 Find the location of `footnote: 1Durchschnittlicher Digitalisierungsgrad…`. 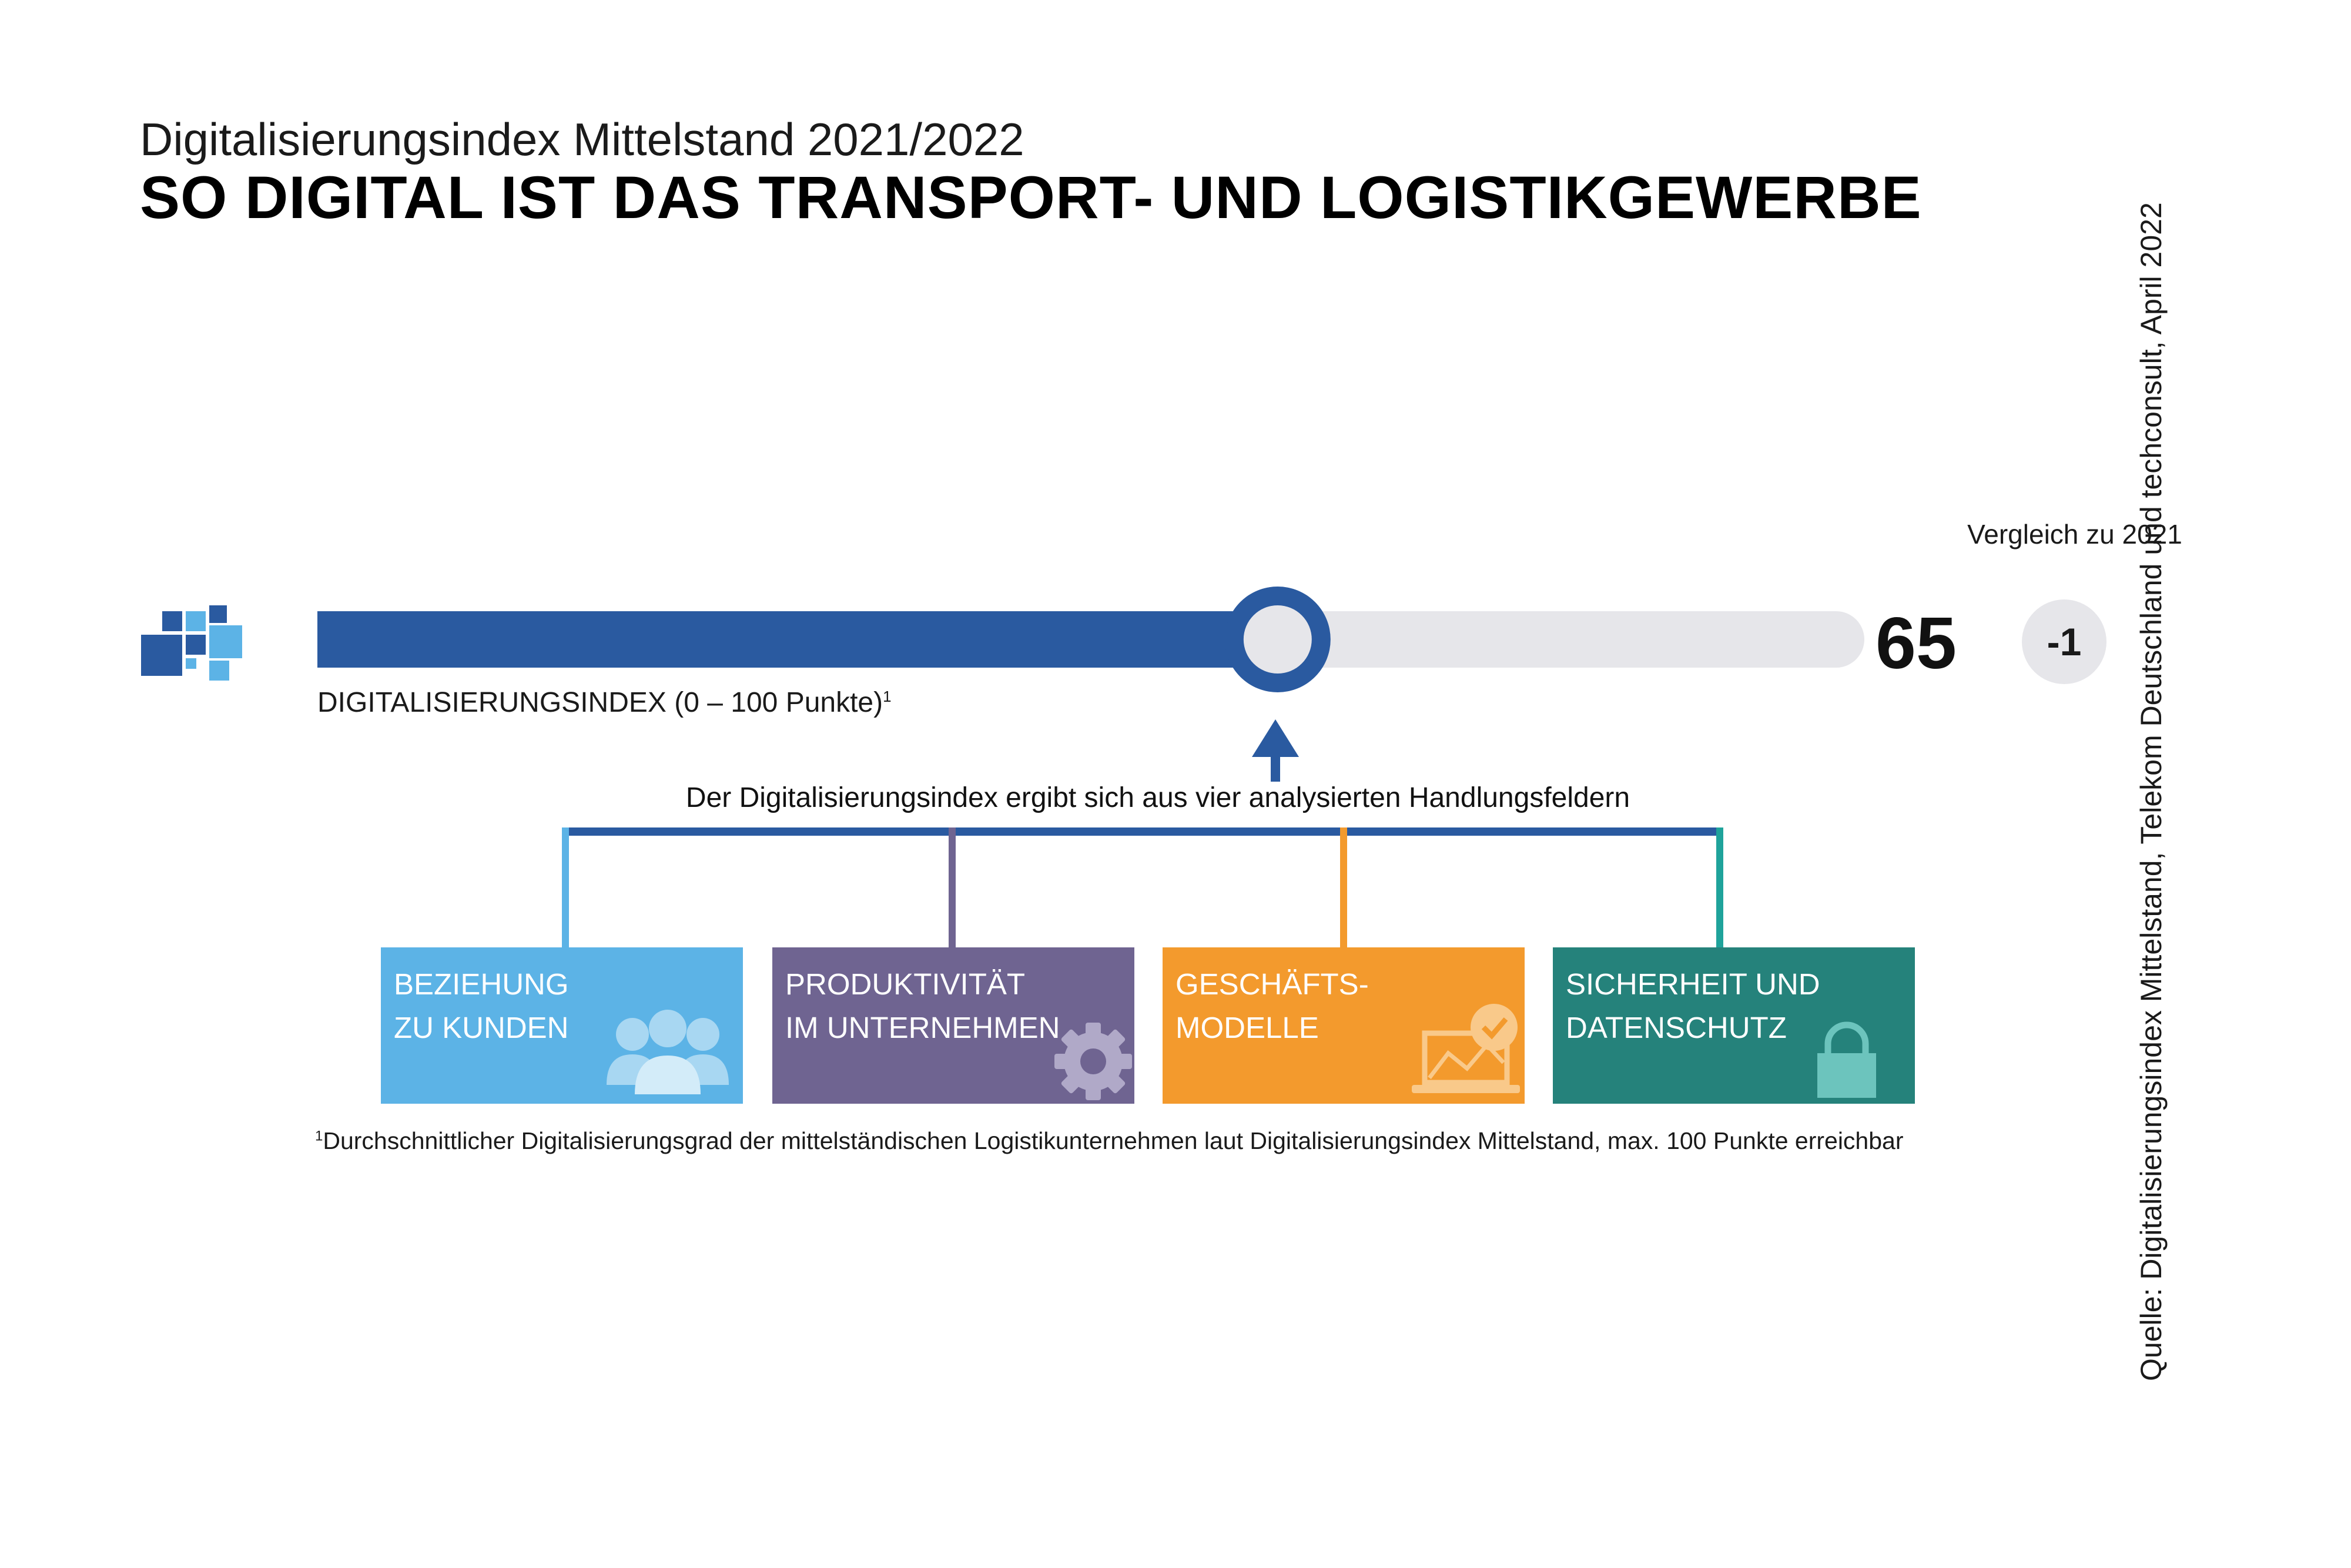

footnote: 1Durchschnittlicher Digitalisierungsgrad… is located at coordinates (1109, 1141).